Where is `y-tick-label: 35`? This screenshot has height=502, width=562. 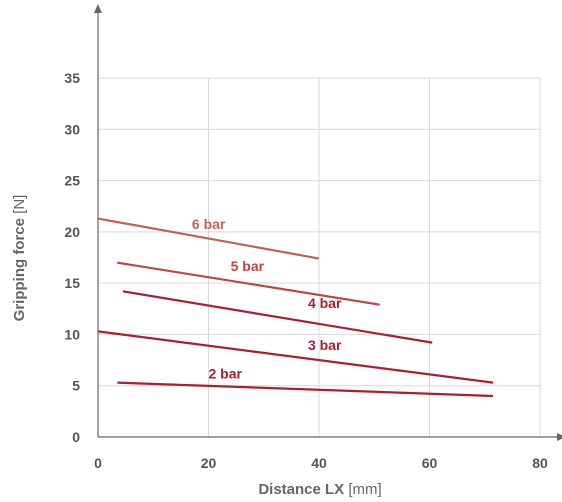 y-tick-label: 35 is located at coordinates (72, 78).